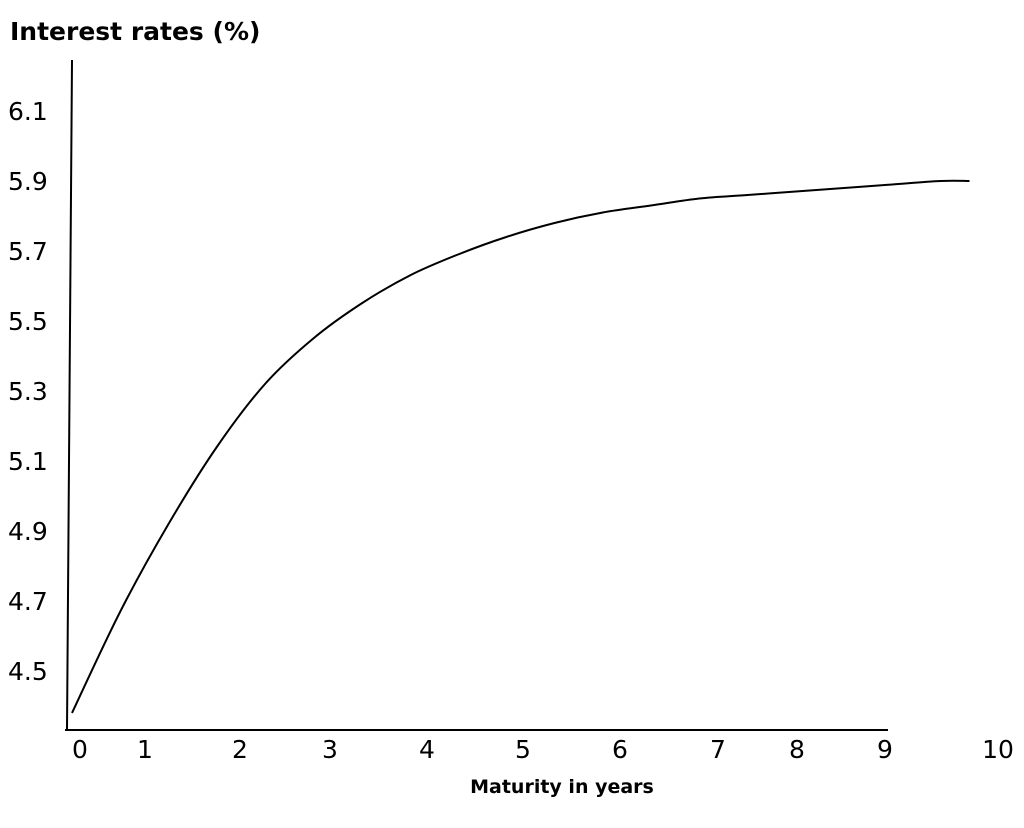 This screenshot has width=1024, height=828. I want to click on x-tick-label: 0, so click(80, 749).